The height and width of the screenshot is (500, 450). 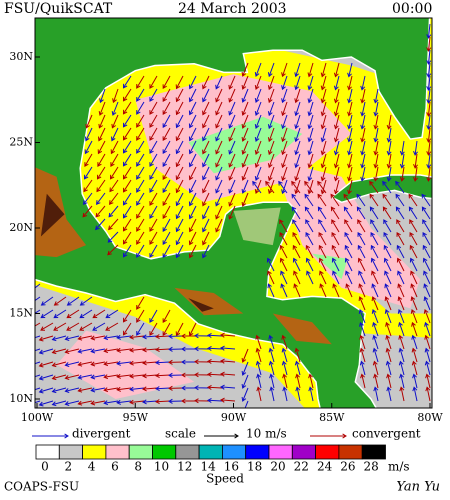 I want to click on colorbar-label: 2, so click(x=68, y=467).